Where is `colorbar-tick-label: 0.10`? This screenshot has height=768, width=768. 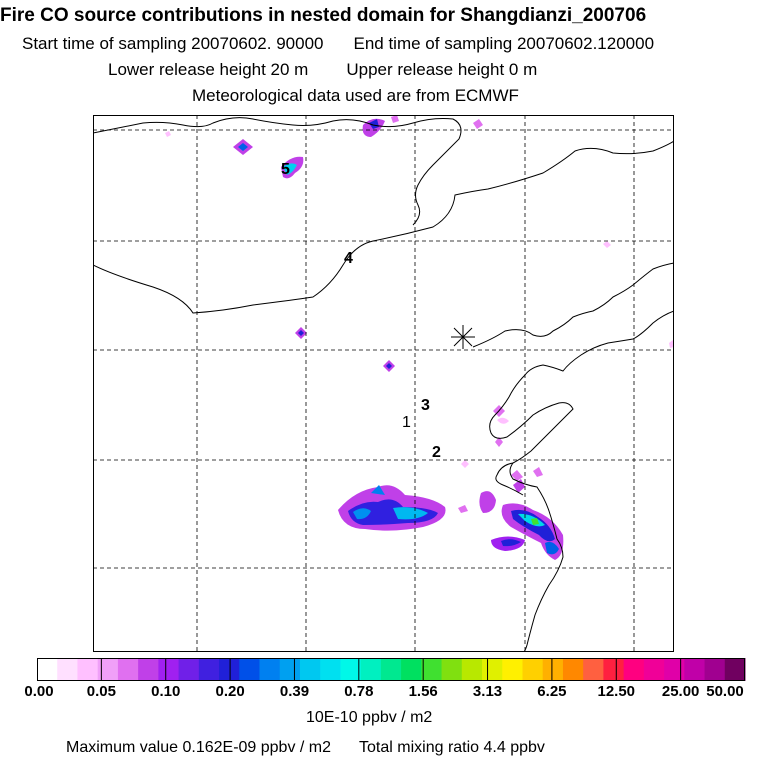
colorbar-tick-label: 0.10 is located at coordinates (166, 691).